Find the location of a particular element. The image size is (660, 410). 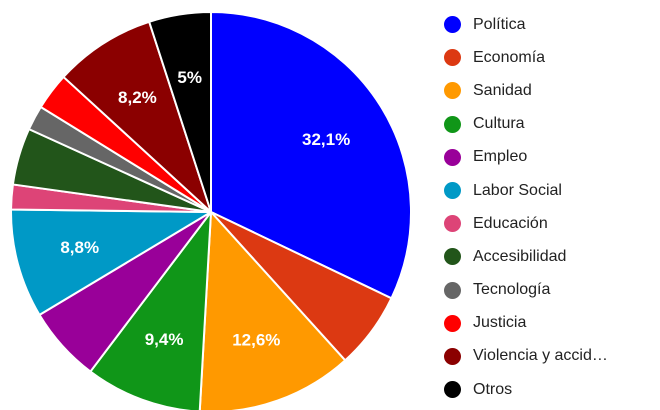

legend-item-accesibilidad: Accesibilidad is located at coordinates (526, 256).